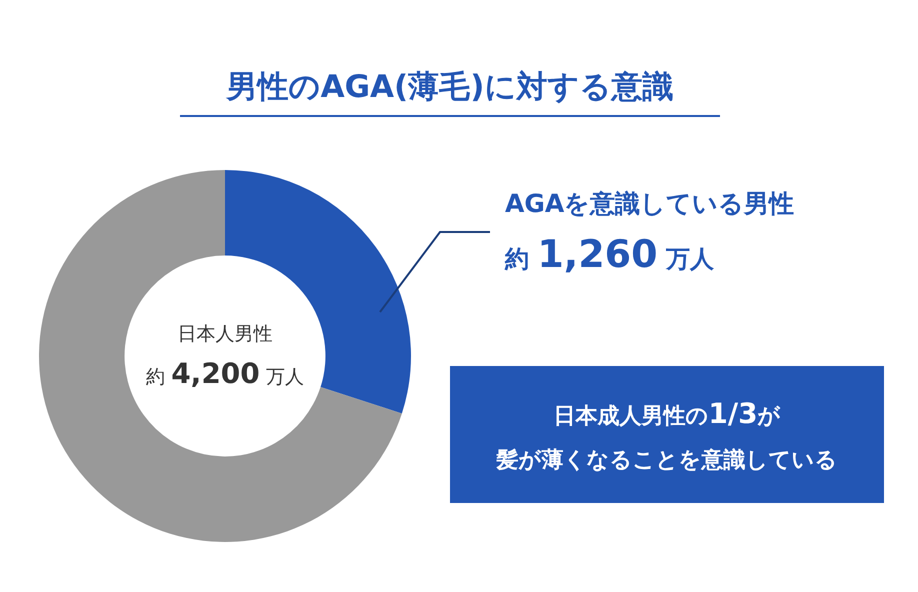 This screenshot has width=918, height=592. What do you see at coordinates (225, 373) in the screenshot?
I see `annotation: 約 4,200 万人` at bounding box center [225, 373].